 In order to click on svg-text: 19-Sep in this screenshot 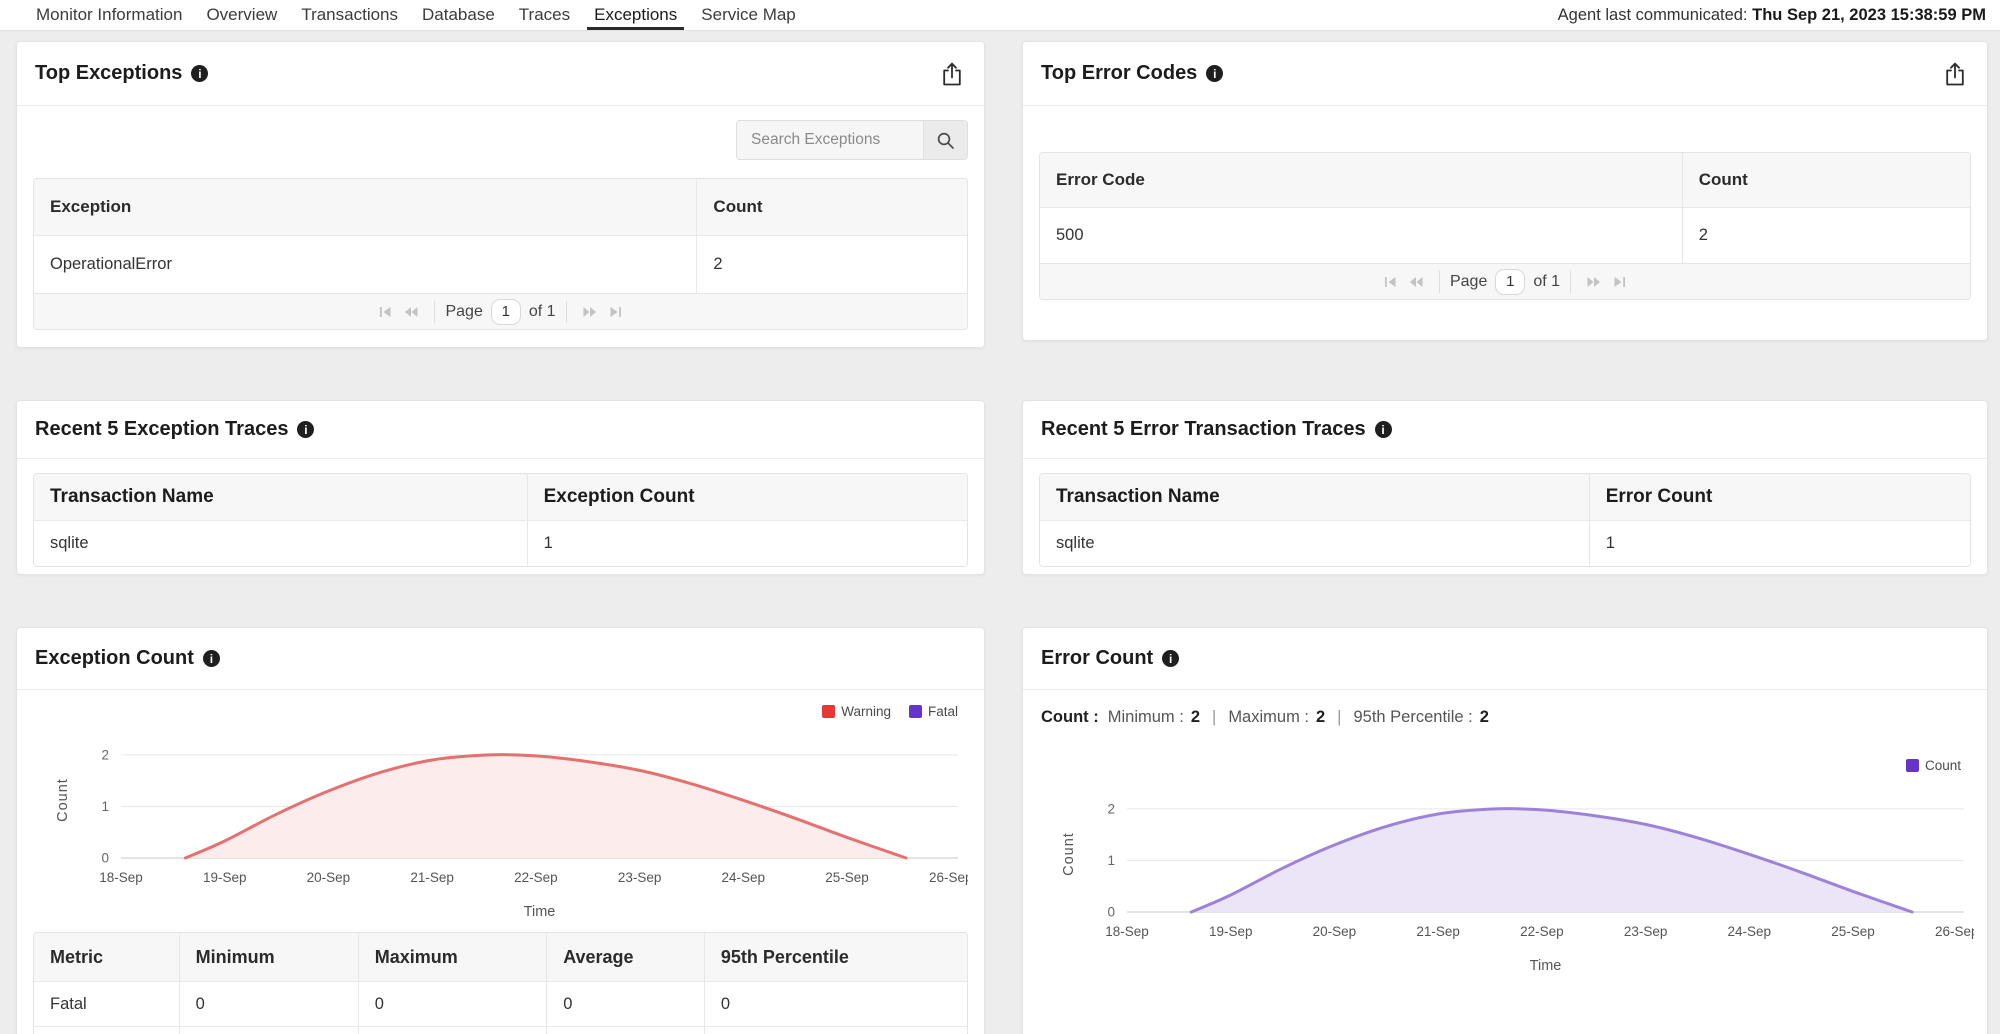, I will do `click(225, 877)`.